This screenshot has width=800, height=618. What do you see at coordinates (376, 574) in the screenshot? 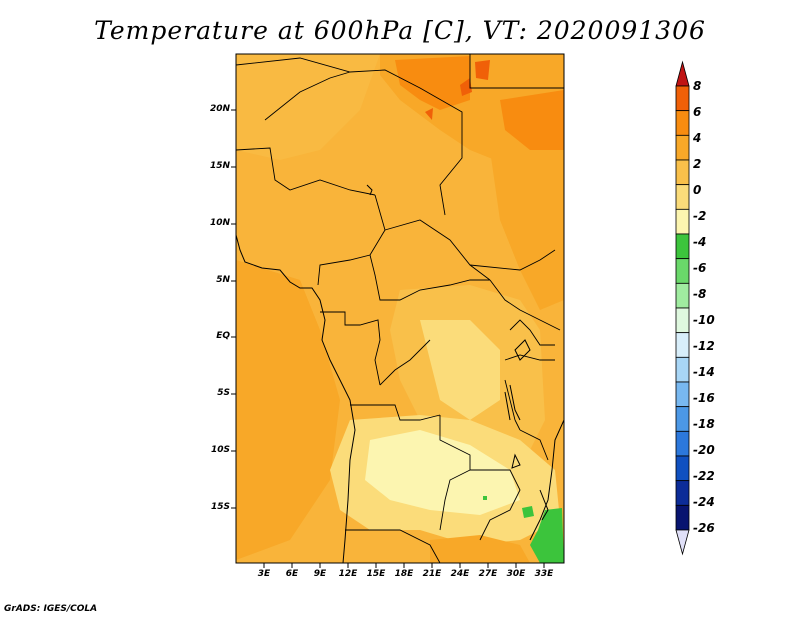
I see `lon-label-15e: 15E` at bounding box center [376, 574].